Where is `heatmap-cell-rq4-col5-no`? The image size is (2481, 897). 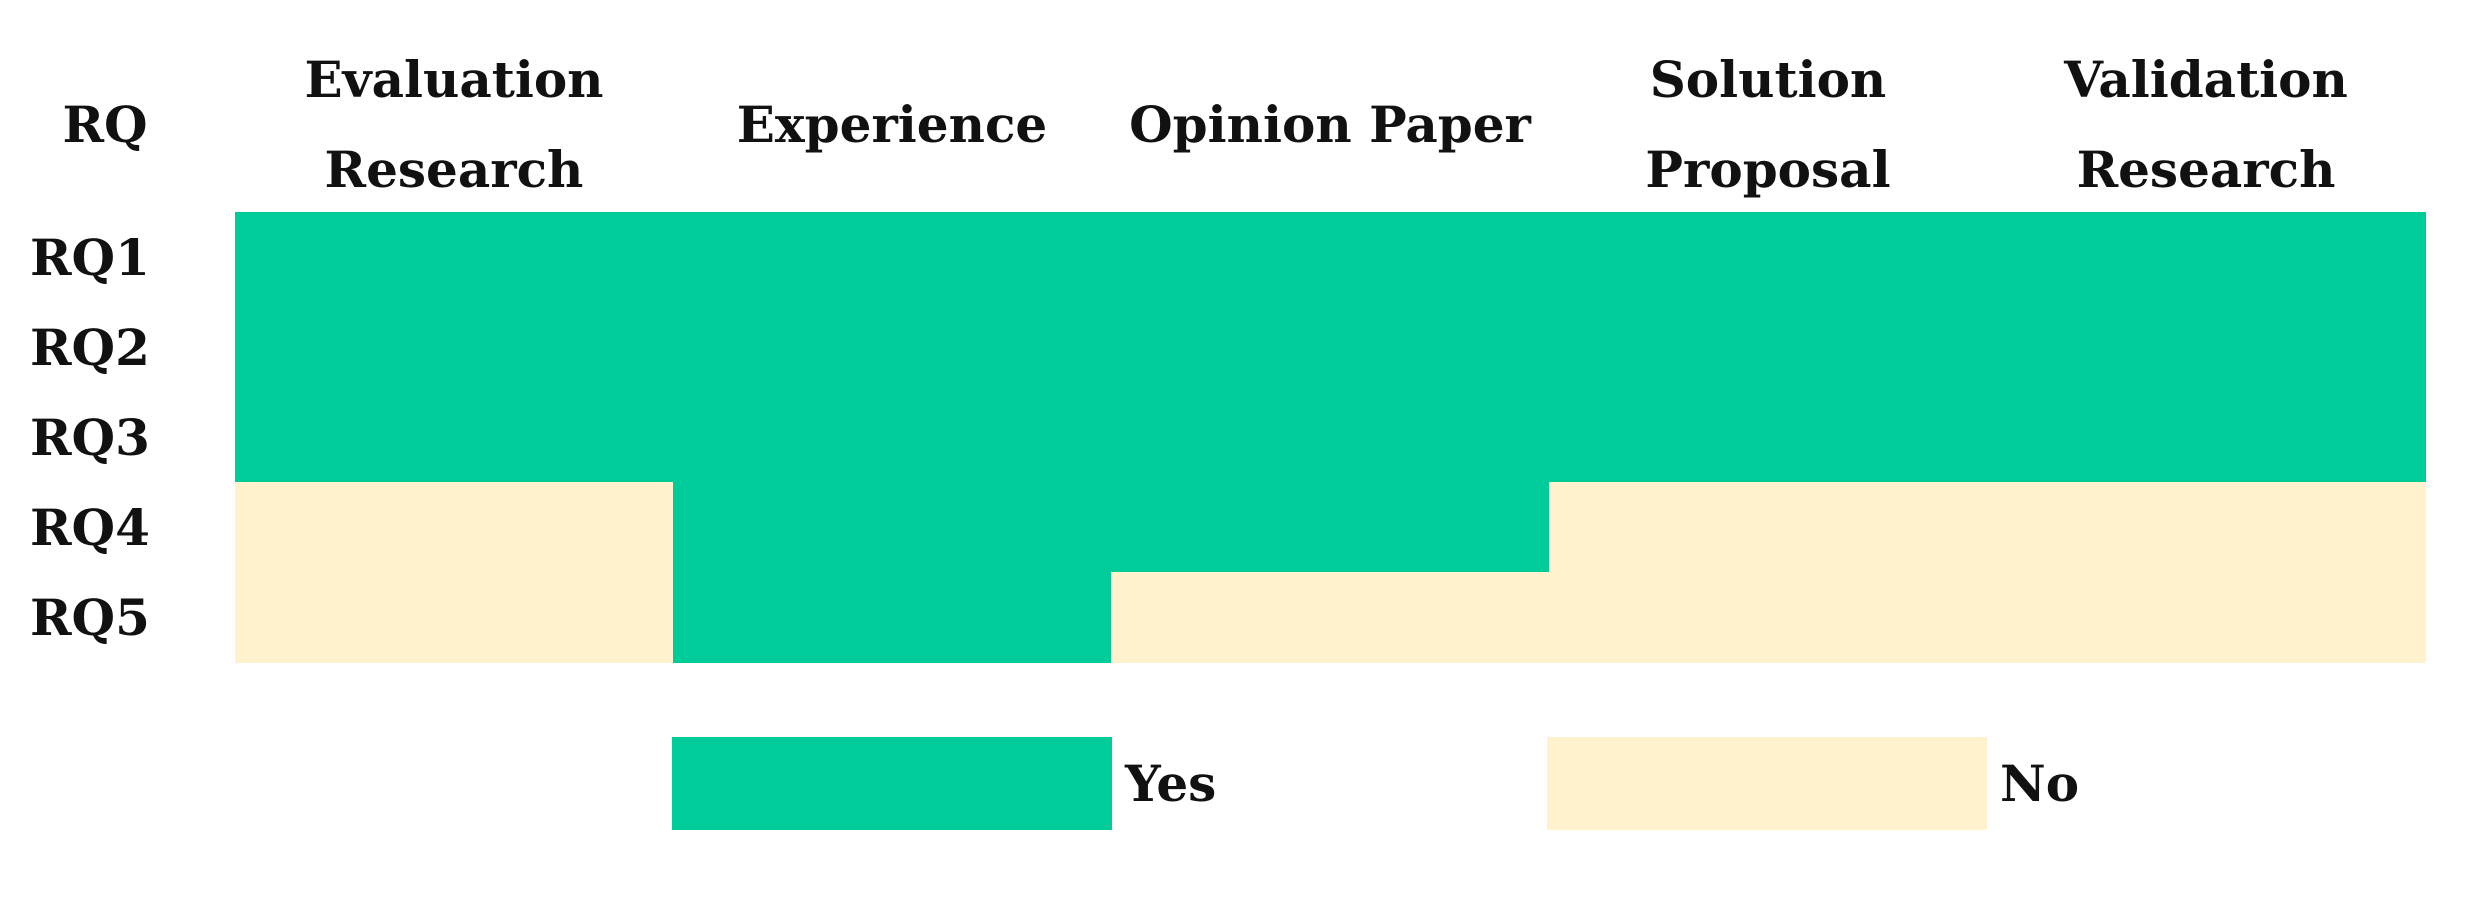 heatmap-cell-rq4-col5-no is located at coordinates (2206, 527).